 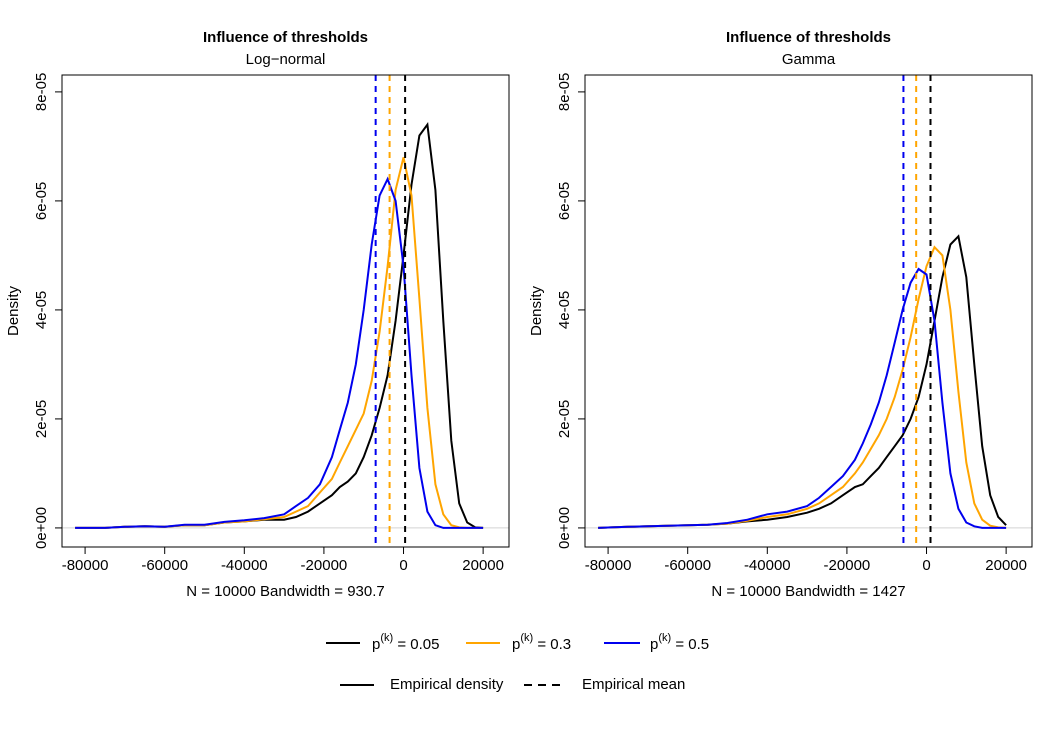 I want to click on legend-label: Empirical mean, so click(x=633, y=684).